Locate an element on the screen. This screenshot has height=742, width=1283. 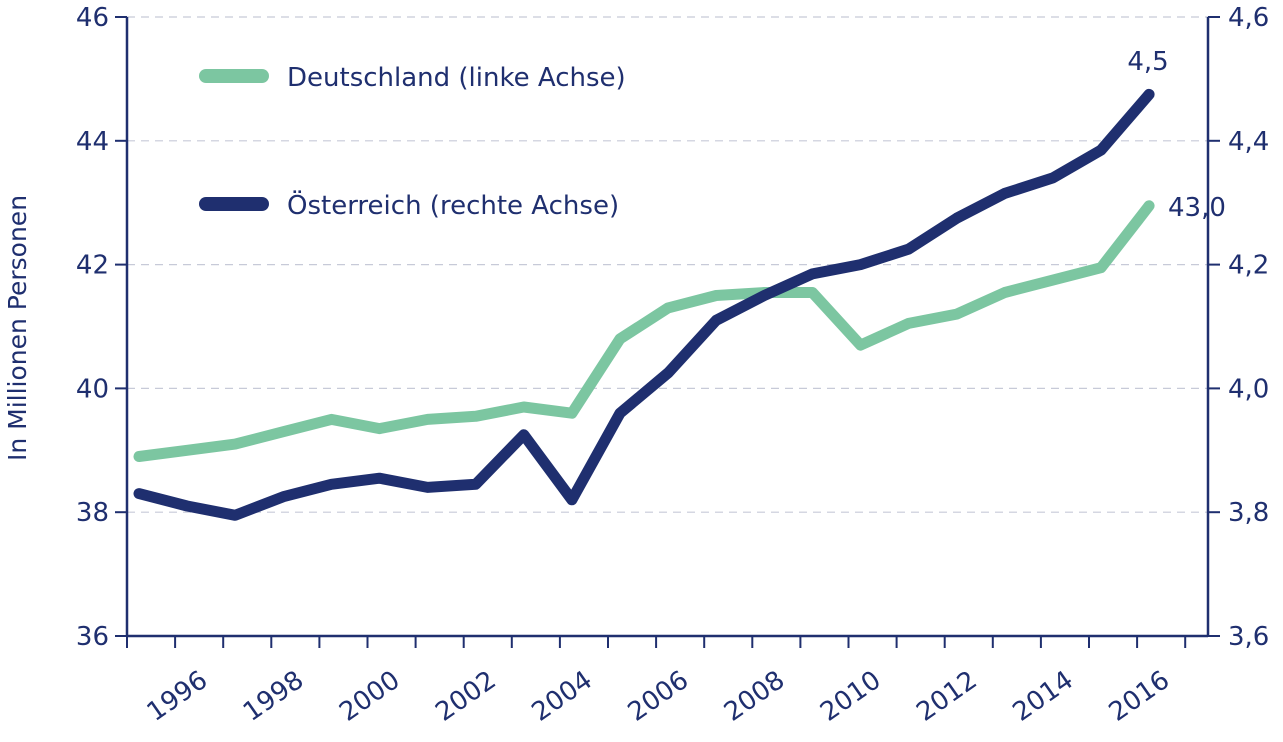
y-left-tick-label: 38 is located at coordinates (92, 513).